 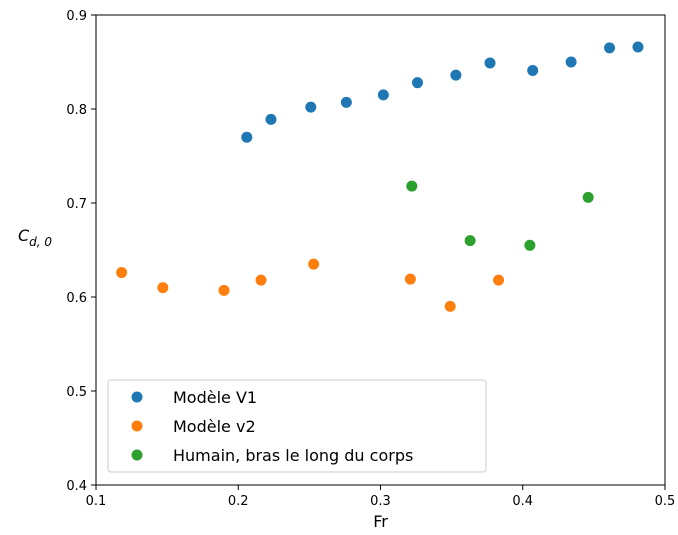 What do you see at coordinates (293, 455) in the screenshot?
I see `legend-label: Humain, bras le long du corps` at bounding box center [293, 455].